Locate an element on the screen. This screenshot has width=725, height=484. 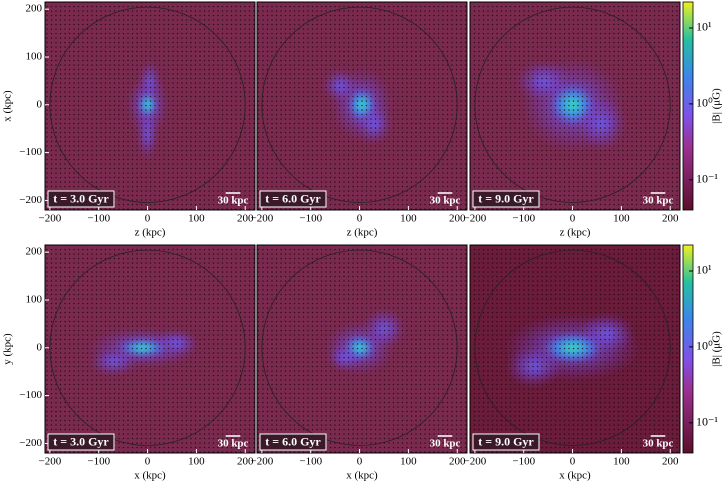
y-axis-label: y (kpc) is located at coordinates (8, 349).